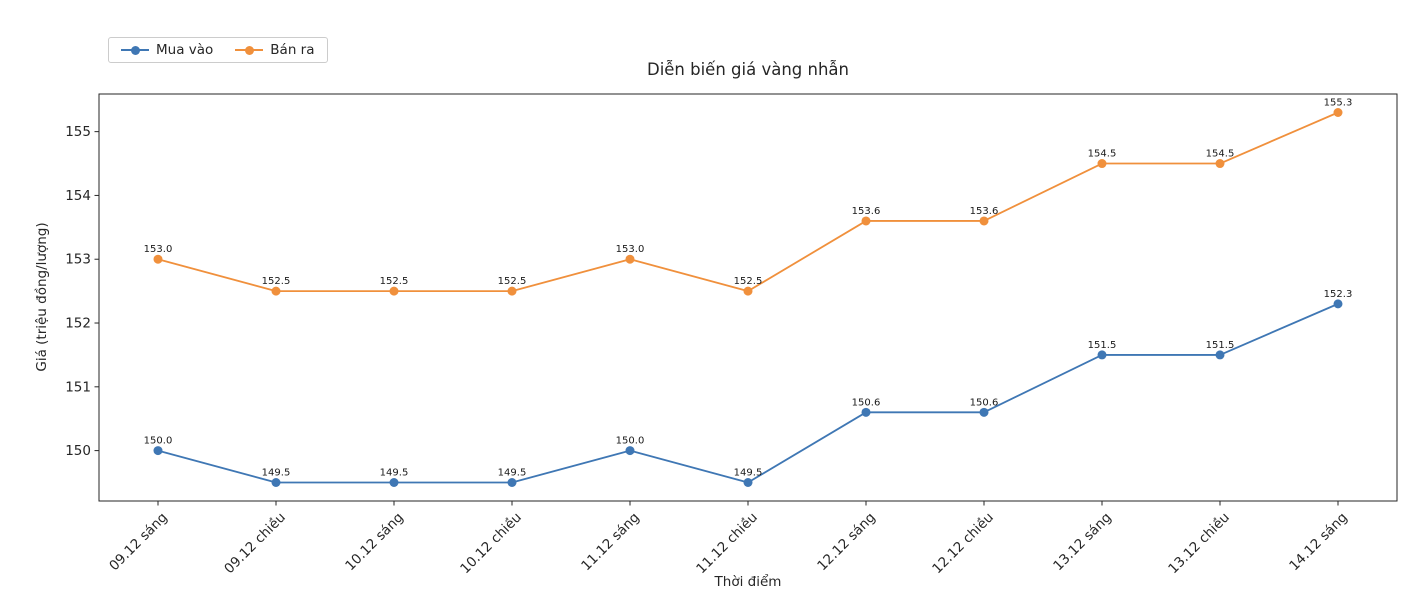 This screenshot has width=1420, height=608. What do you see at coordinates (78, 324) in the screenshot?
I see `y-tick-label: 152` at bounding box center [78, 324].